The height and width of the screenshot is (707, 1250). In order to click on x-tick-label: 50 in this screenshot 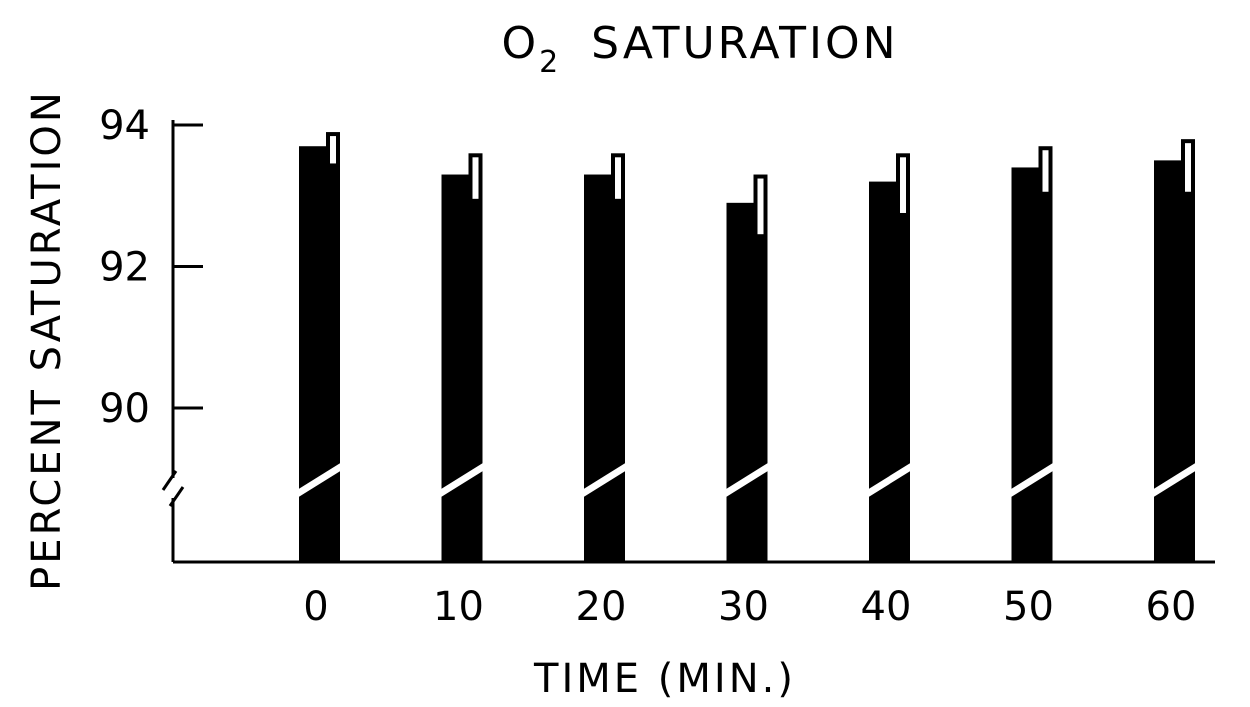, I will do `click(1028, 607)`.